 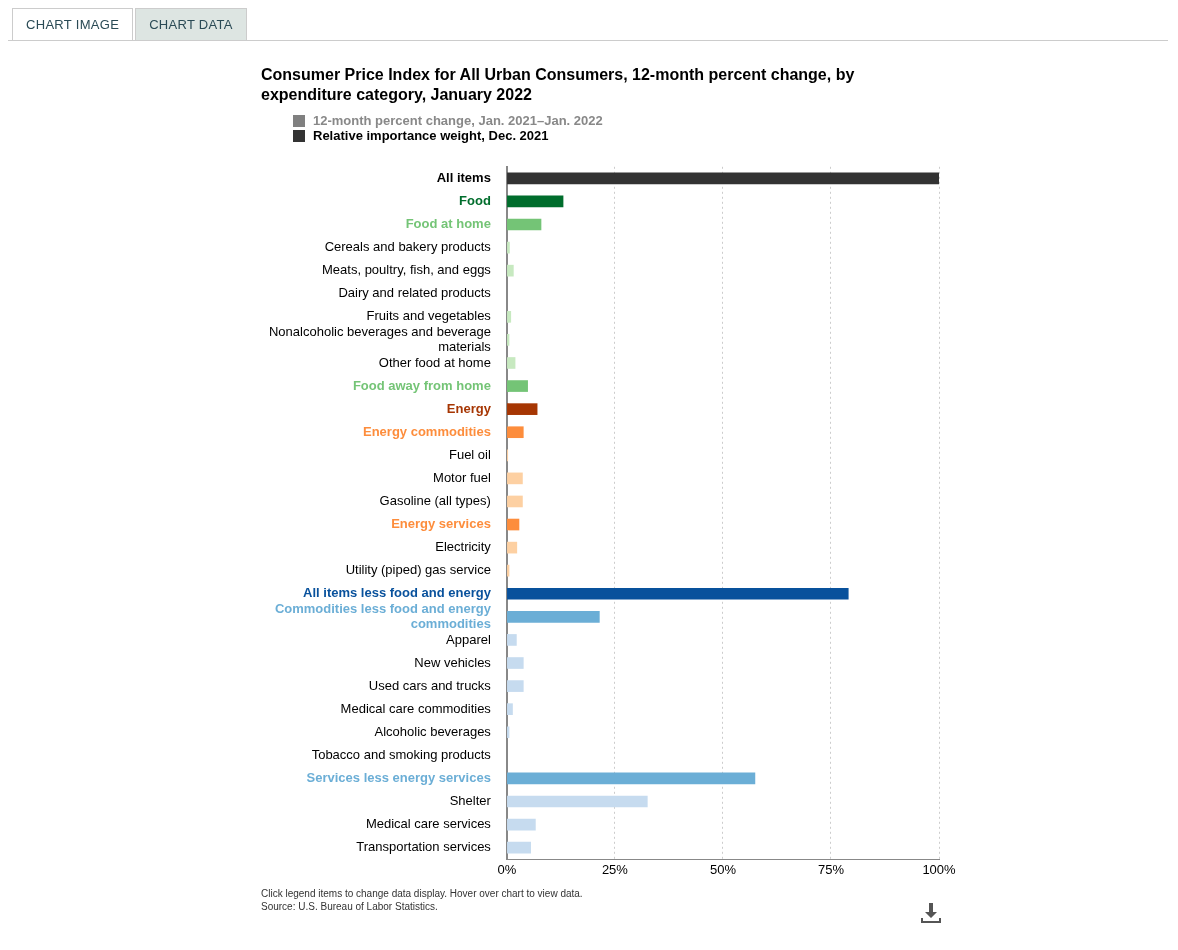 I want to click on y-tick-label: New vehicles, so click(x=453, y=662).